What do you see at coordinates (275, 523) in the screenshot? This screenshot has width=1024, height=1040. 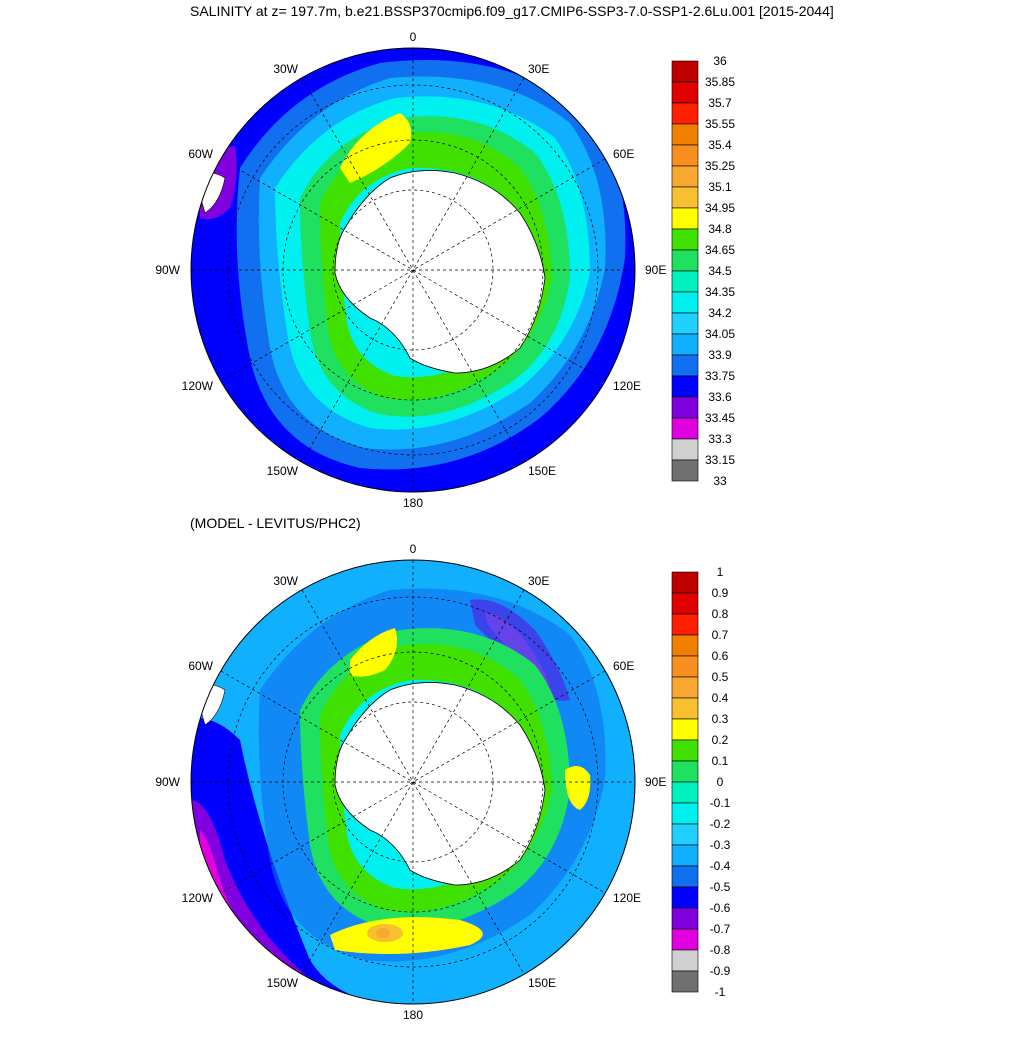 I see `difference-subtitle: (MODEL - LEVITUS/PHC2)` at bounding box center [275, 523].